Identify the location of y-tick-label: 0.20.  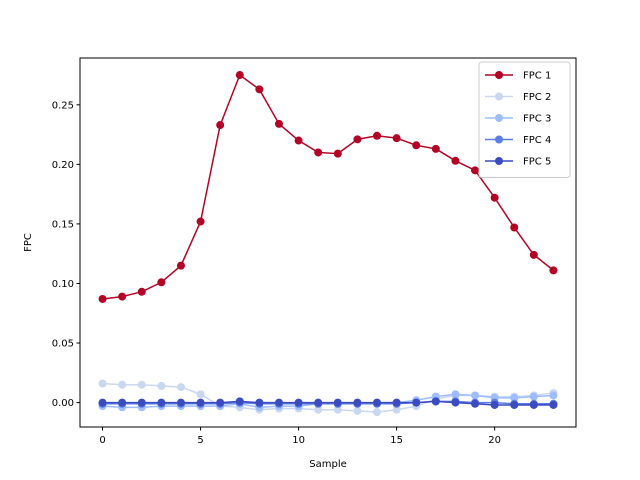
(63, 165).